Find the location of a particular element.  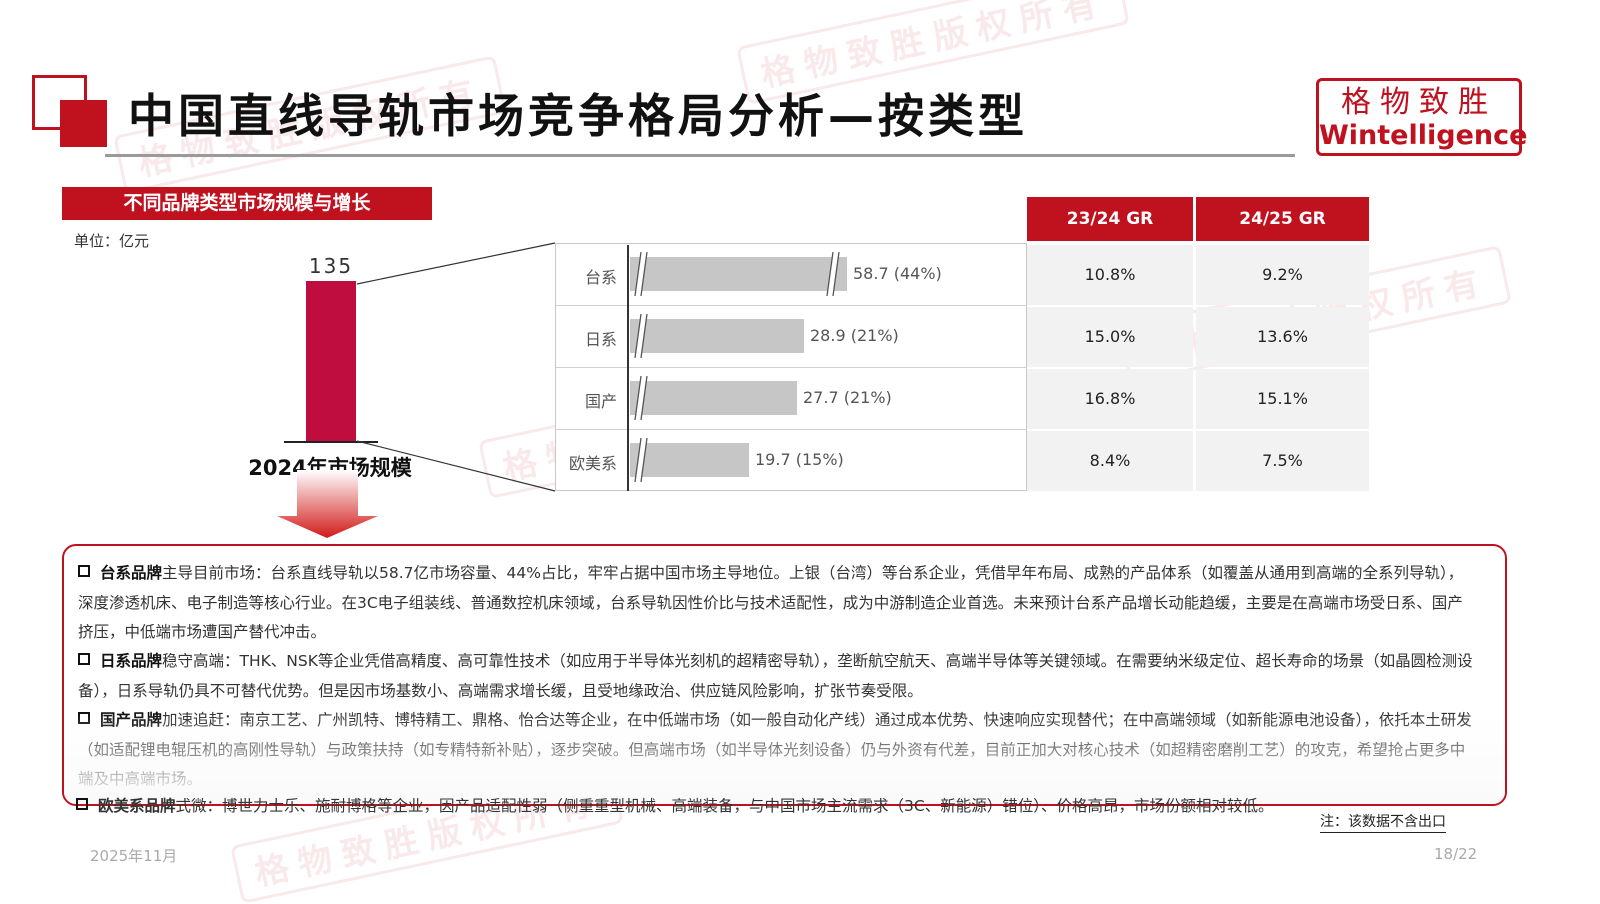

brand-logo-cn: 格物致胜 is located at coordinates (1419, 102).